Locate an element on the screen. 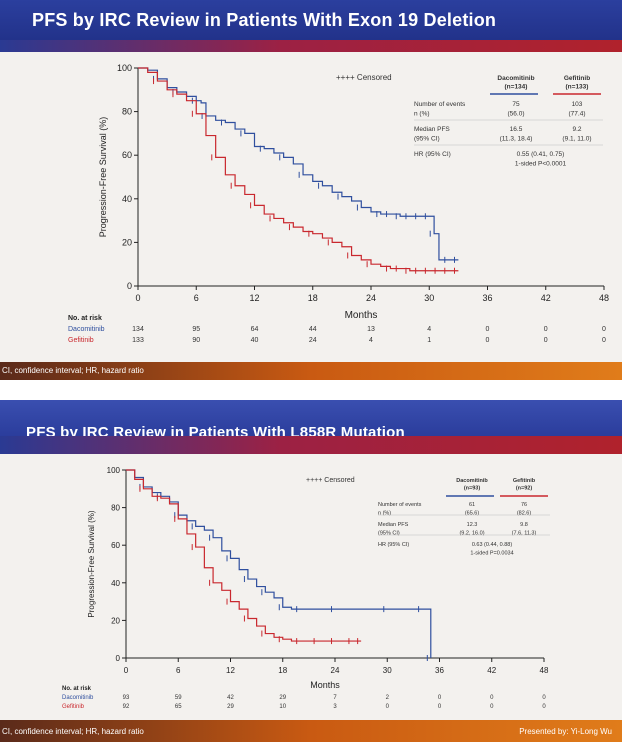 The height and width of the screenshot is (742, 622). stats-row-label: Median PFS (95% CI) is located at coordinates (432, 134).